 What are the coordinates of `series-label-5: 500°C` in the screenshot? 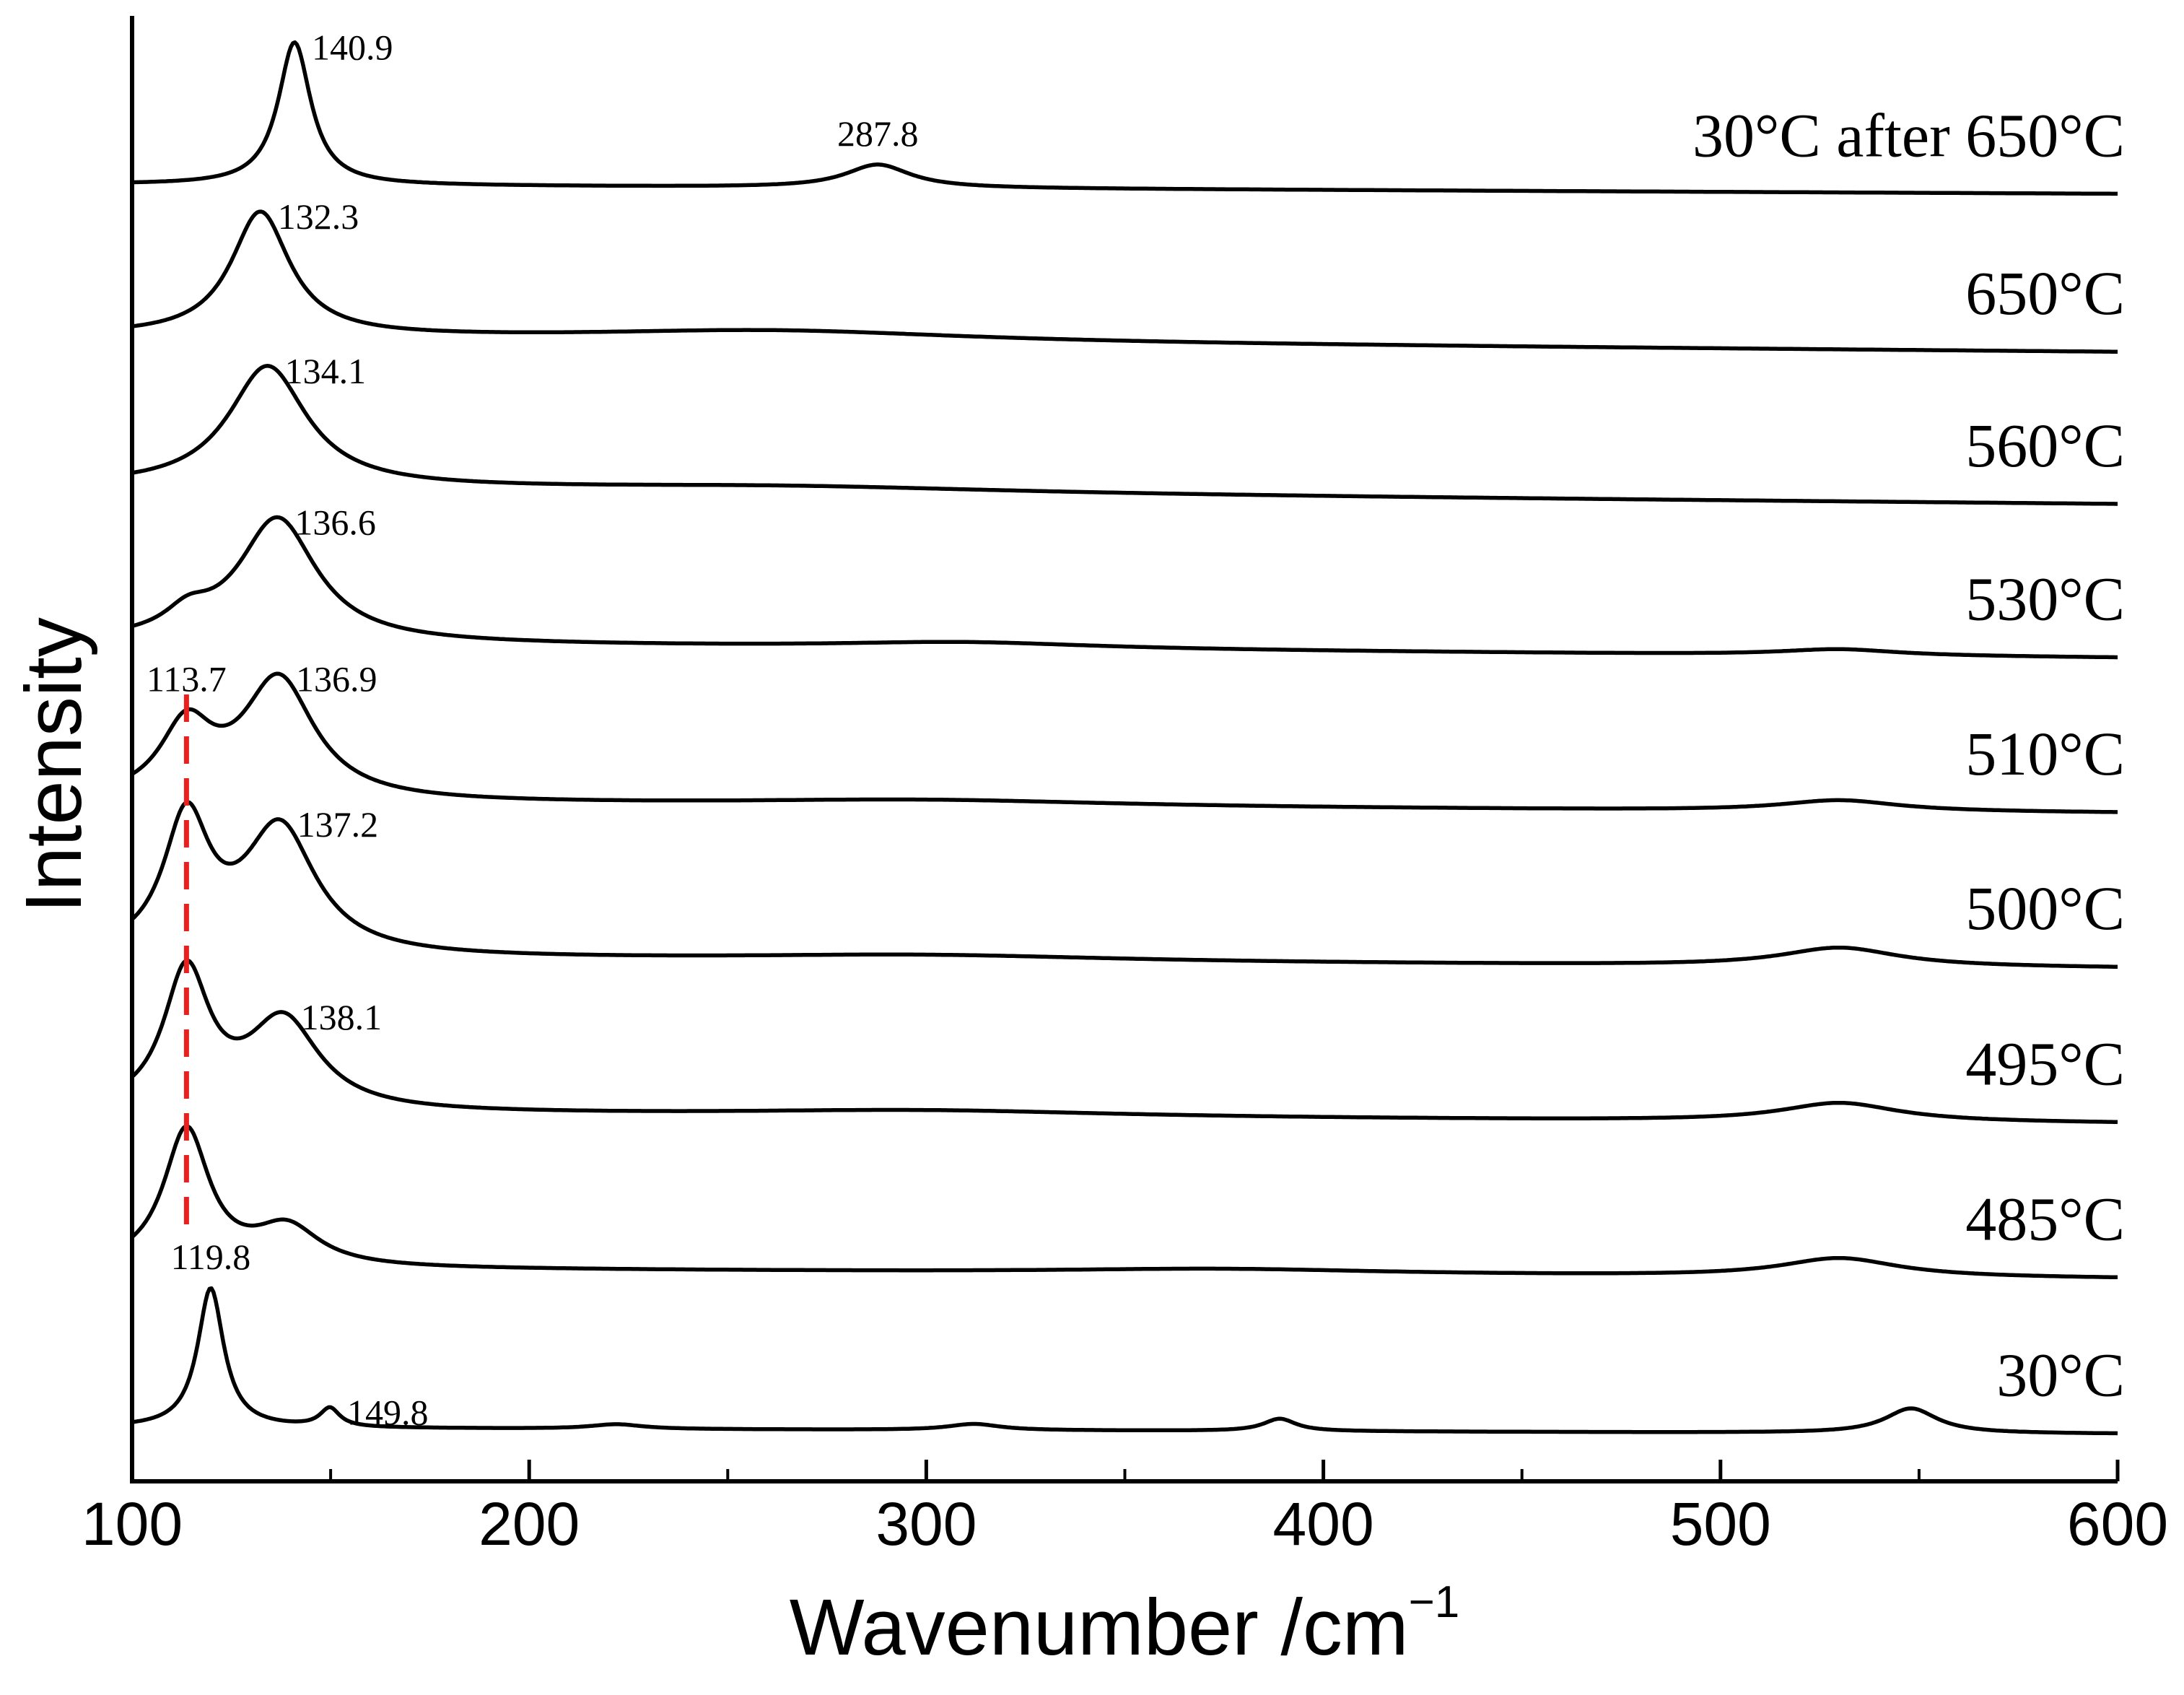 It's located at (2045, 908).